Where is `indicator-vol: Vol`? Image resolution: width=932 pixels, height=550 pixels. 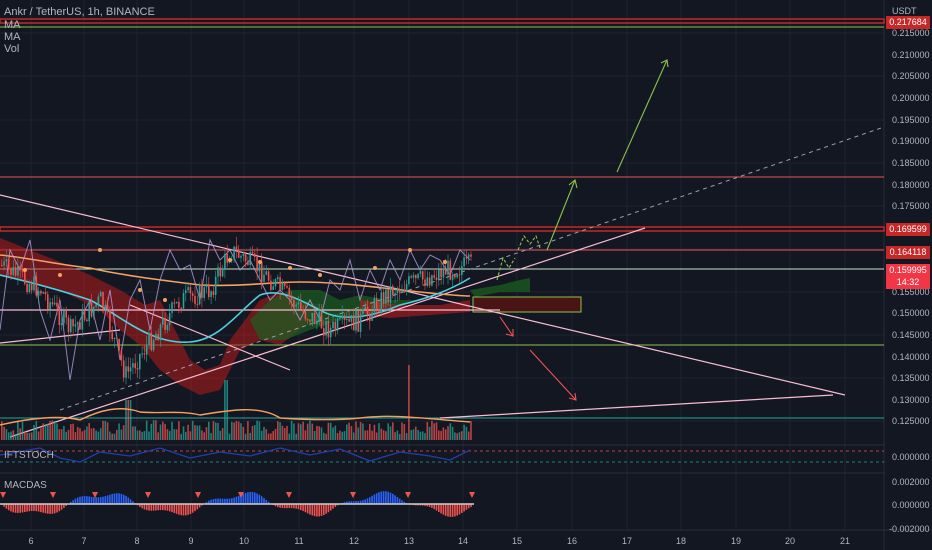 indicator-vol: Vol is located at coordinates (12, 49).